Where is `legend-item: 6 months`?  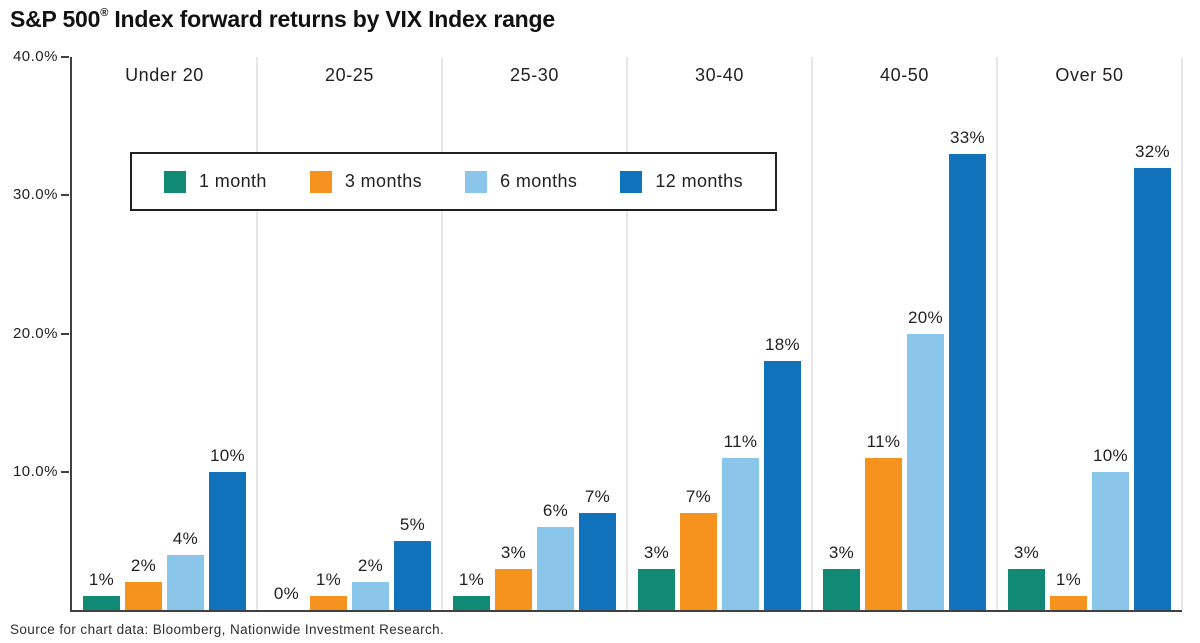
legend-item: 6 months is located at coordinates (521, 181).